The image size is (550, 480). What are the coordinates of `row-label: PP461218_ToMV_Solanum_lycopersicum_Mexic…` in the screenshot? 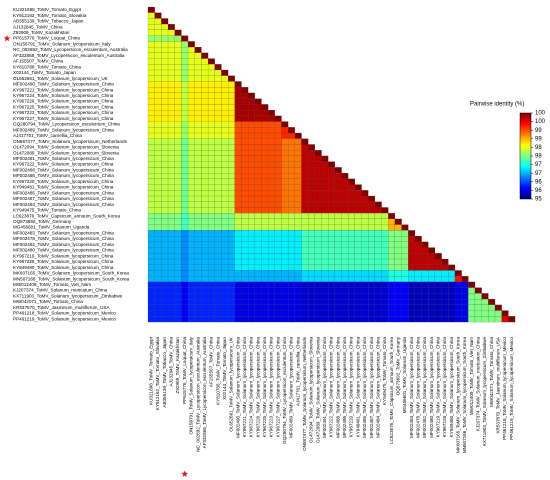 It's located at (64, 313).